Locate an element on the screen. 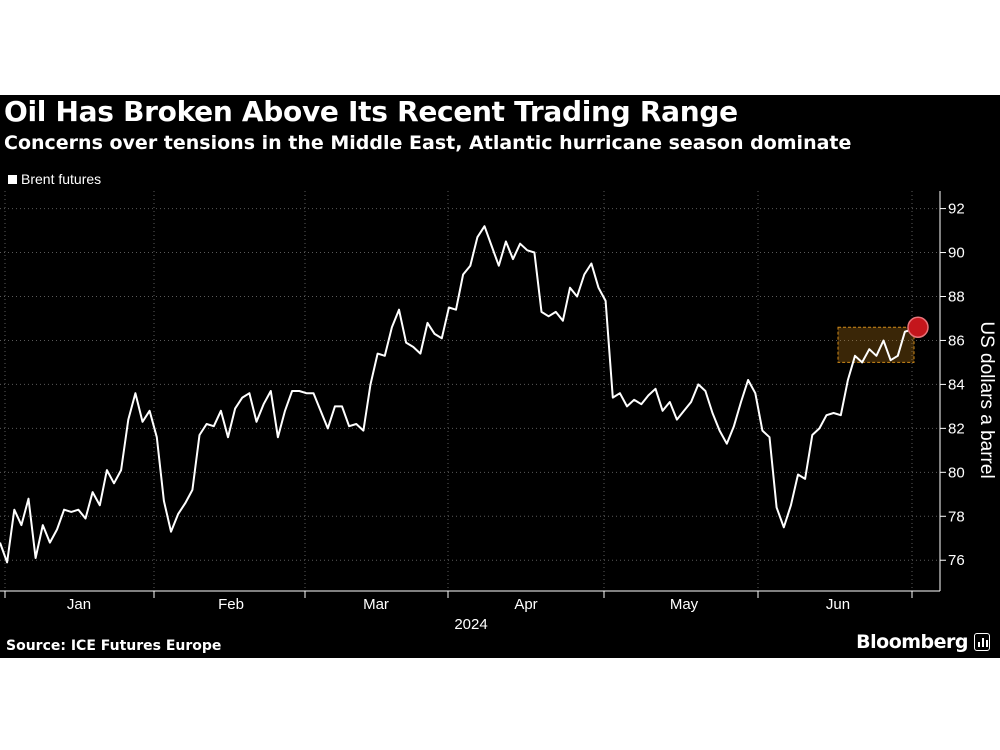  source-note: Source: ICE Futures Europe is located at coordinates (114, 646).